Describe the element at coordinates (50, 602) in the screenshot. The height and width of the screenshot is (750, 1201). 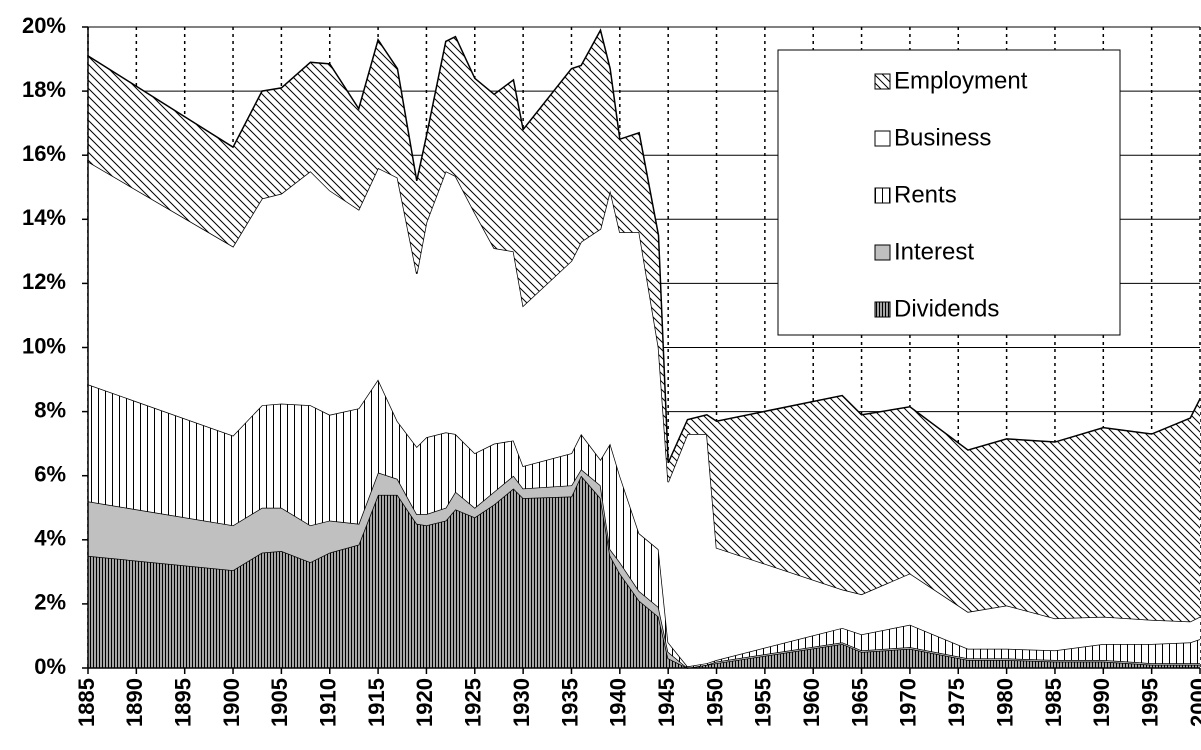
I see `y-tick-label: 2%` at that location.